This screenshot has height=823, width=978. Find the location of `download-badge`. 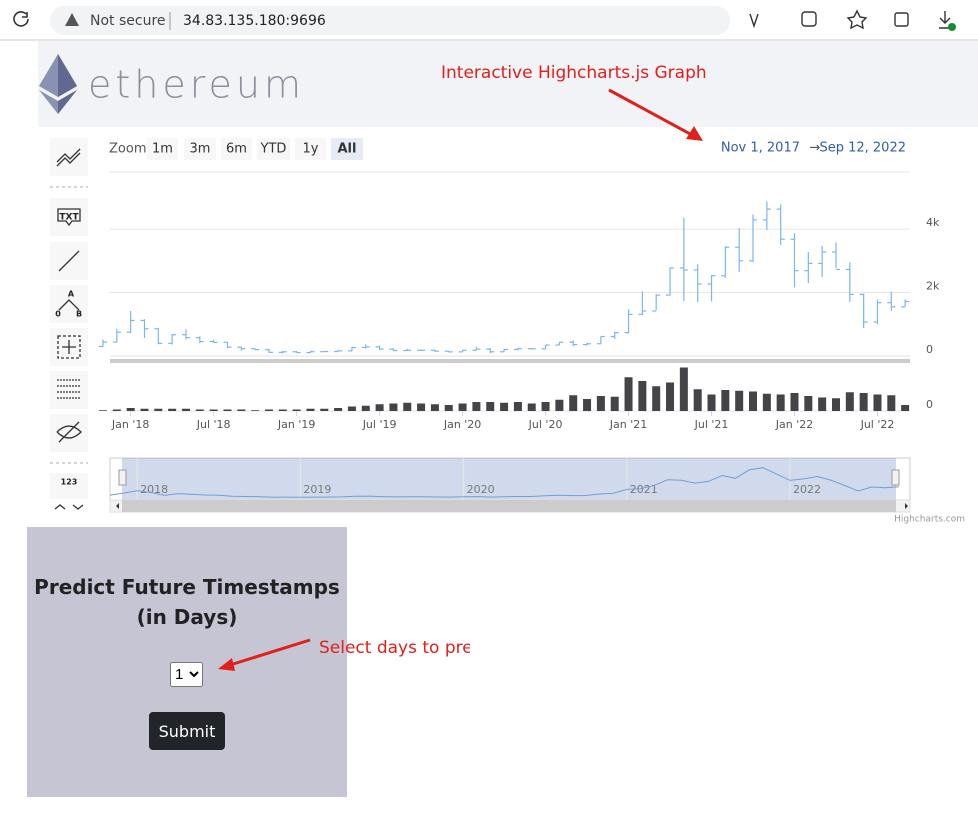

download-badge is located at coordinates (952, 27).